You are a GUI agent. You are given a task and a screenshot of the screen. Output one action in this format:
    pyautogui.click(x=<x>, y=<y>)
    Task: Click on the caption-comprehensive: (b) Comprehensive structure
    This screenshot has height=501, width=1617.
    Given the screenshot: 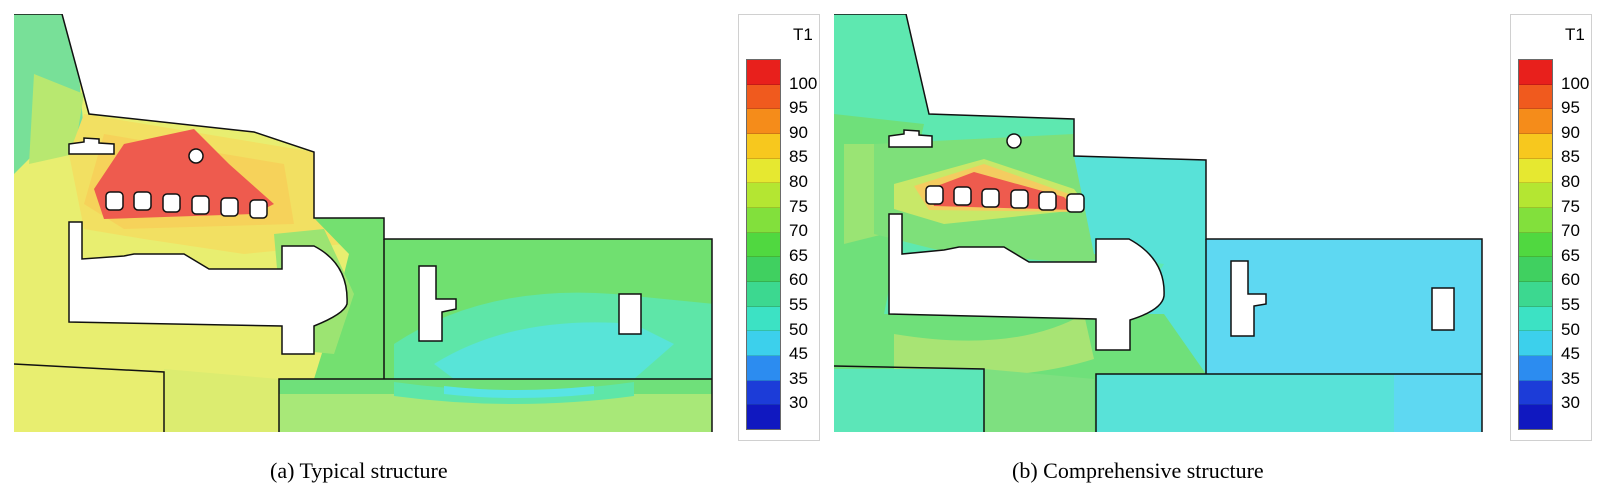 What is the action you would take?
    pyautogui.click(x=1138, y=470)
    